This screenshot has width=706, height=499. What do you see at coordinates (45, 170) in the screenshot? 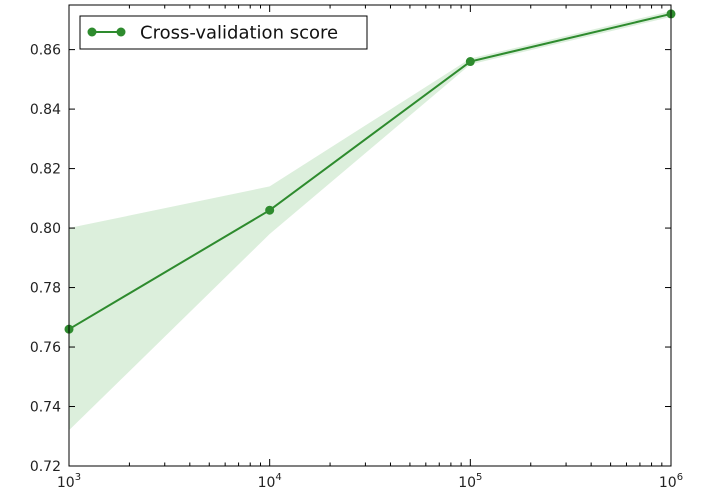
I see `y-tick-label: 0.82` at bounding box center [45, 170].